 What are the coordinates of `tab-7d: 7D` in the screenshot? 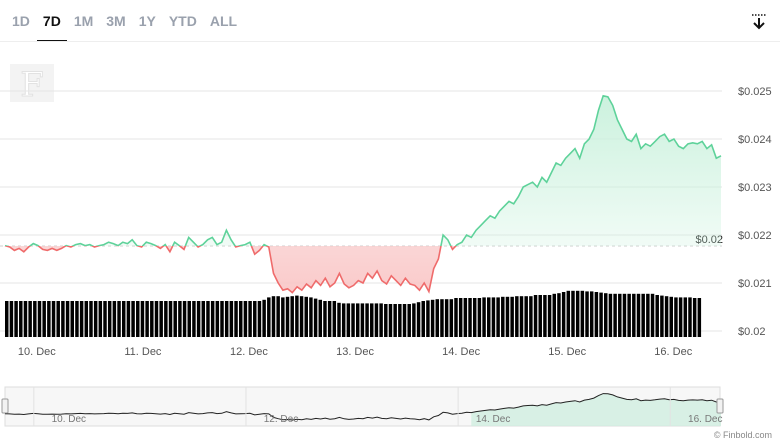 It's located at (51, 25).